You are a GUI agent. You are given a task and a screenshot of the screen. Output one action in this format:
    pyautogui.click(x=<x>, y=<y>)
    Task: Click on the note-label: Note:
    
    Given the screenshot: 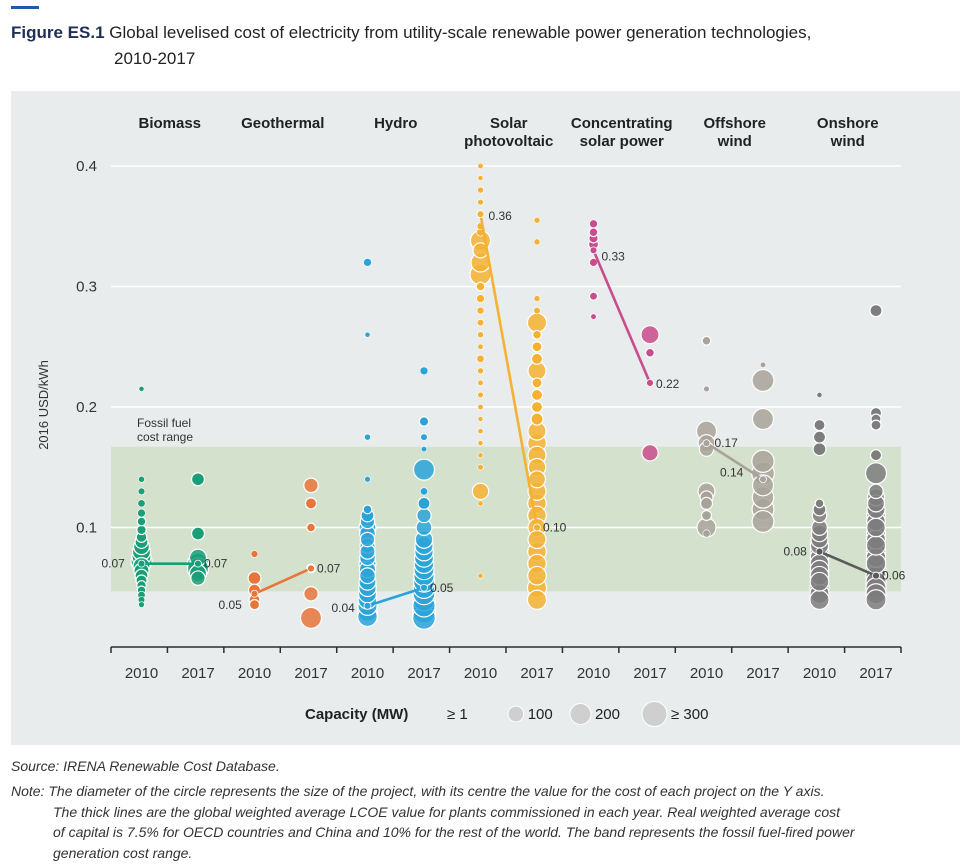 What is the action you would take?
    pyautogui.click(x=28, y=791)
    